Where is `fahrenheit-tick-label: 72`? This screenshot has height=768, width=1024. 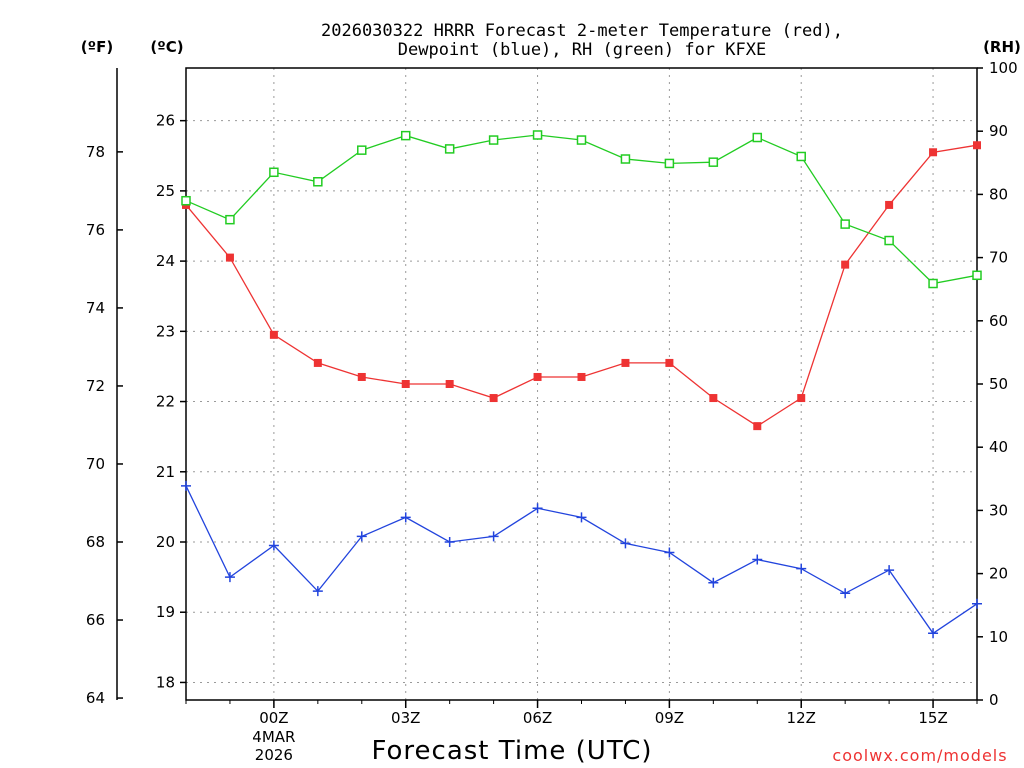 fahrenheit-tick-label: 72 is located at coordinates (95, 386).